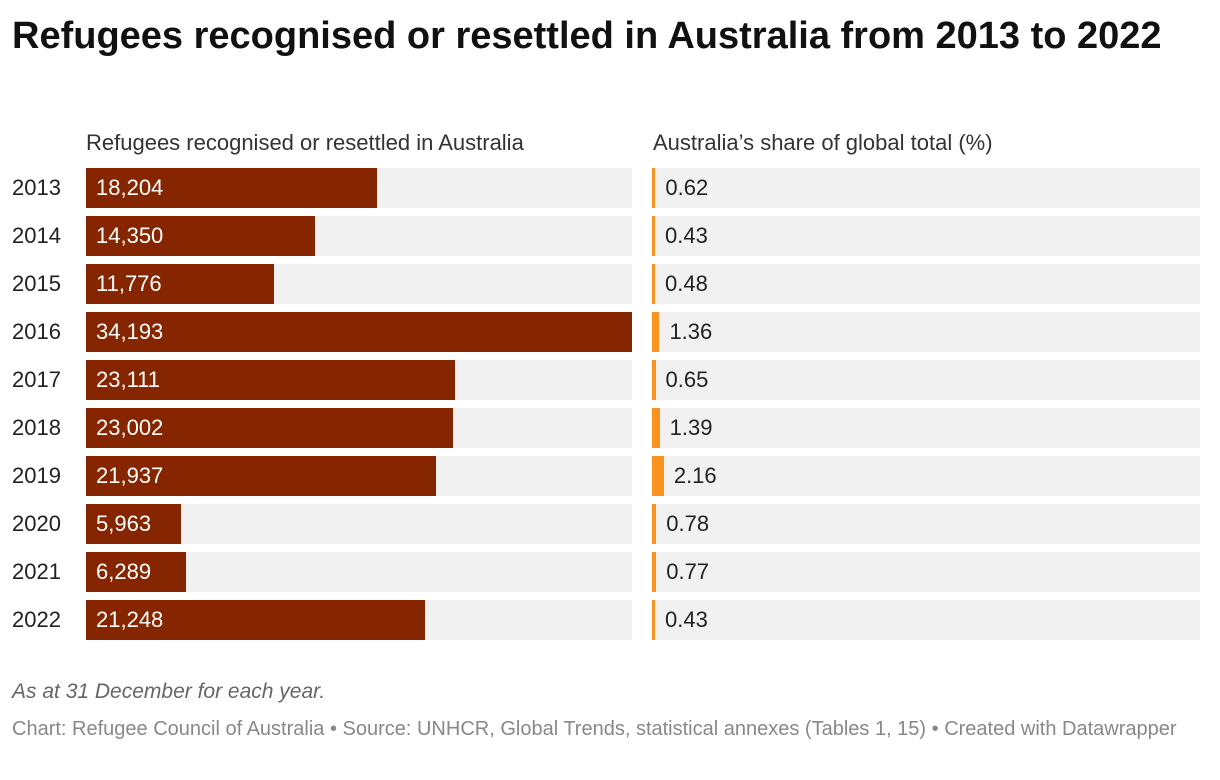 This screenshot has height=780, width=1220. What do you see at coordinates (686, 283) in the screenshot?
I see `share-value-label-2015: 0.48` at bounding box center [686, 283].